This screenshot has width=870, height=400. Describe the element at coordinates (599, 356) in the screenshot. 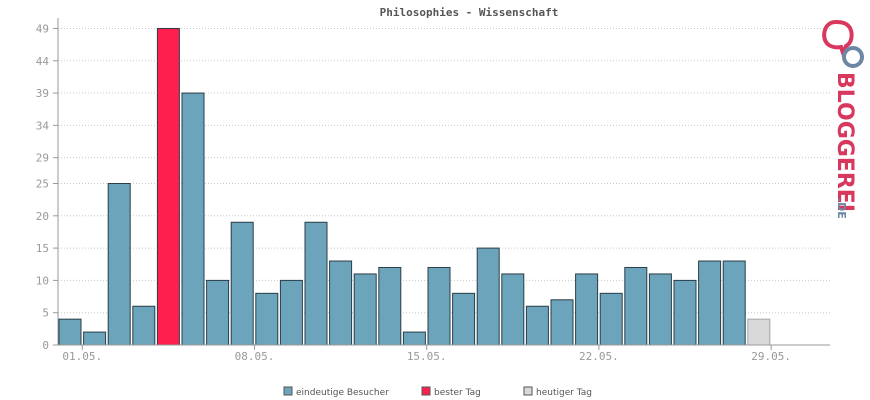

I see `x-tick-label: 22.05.` at that location.